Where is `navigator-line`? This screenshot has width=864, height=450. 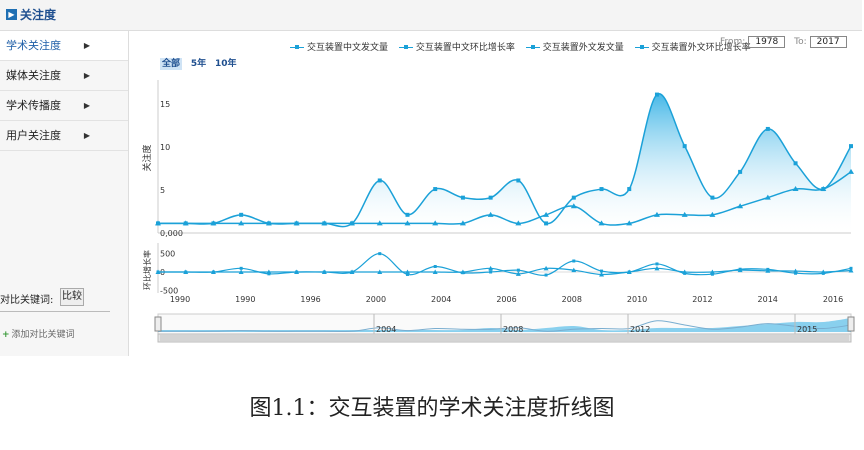 navigator-line is located at coordinates (505, 326).